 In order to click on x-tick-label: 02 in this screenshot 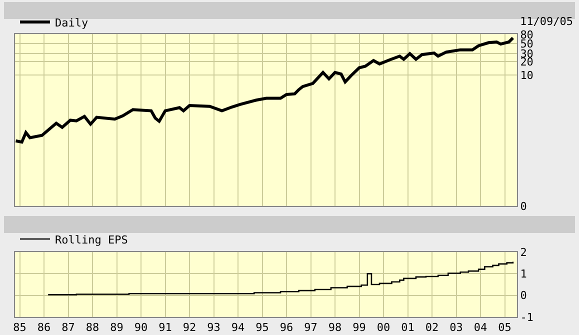, I will do `click(432, 327)`.